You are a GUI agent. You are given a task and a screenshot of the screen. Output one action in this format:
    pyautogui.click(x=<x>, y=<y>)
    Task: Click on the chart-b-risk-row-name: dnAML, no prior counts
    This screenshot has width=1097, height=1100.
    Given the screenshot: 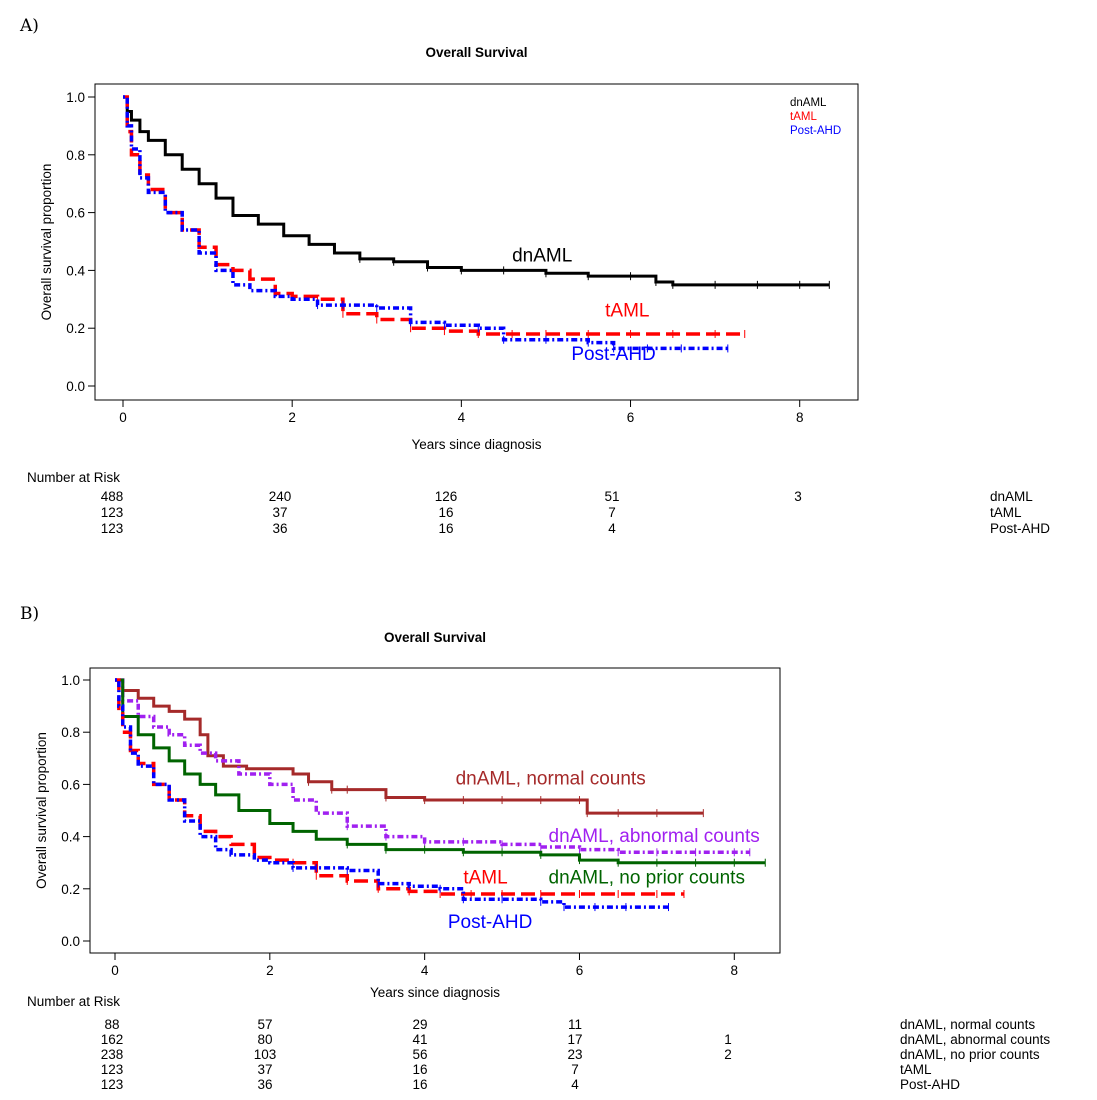 What is the action you would take?
    pyautogui.click(x=970, y=1054)
    